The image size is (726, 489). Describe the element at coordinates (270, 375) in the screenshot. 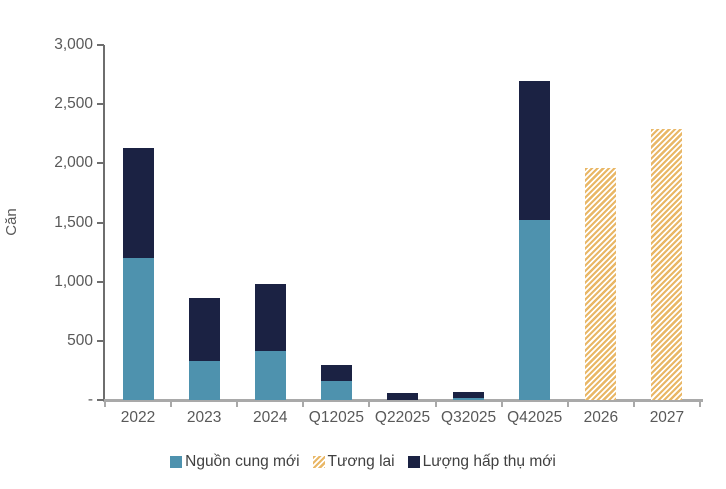

I see `bar-segment-2024-nguồn-cung-mới` at that location.